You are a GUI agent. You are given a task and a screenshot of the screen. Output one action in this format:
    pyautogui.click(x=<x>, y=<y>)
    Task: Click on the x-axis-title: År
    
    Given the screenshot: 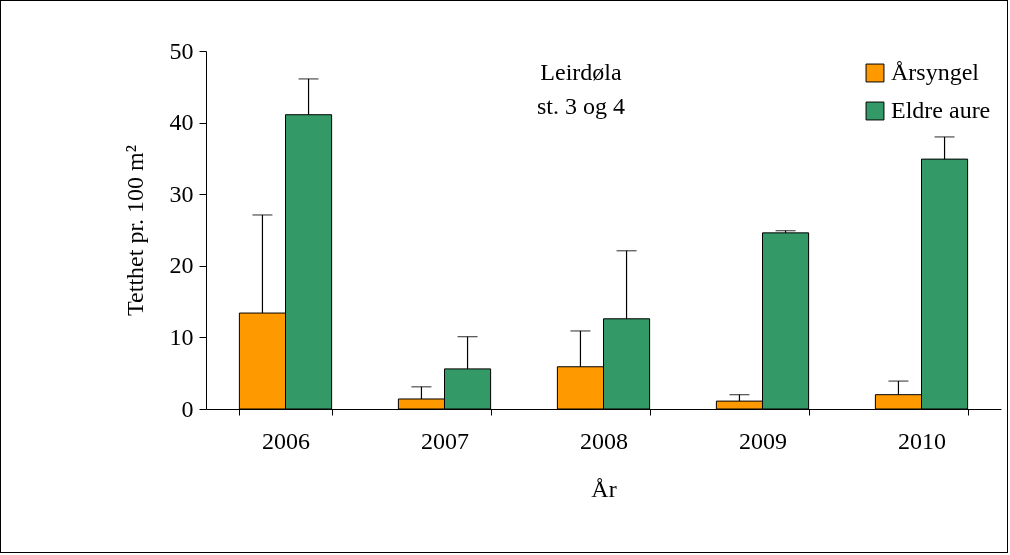 What is the action you would take?
    pyautogui.click(x=604, y=488)
    